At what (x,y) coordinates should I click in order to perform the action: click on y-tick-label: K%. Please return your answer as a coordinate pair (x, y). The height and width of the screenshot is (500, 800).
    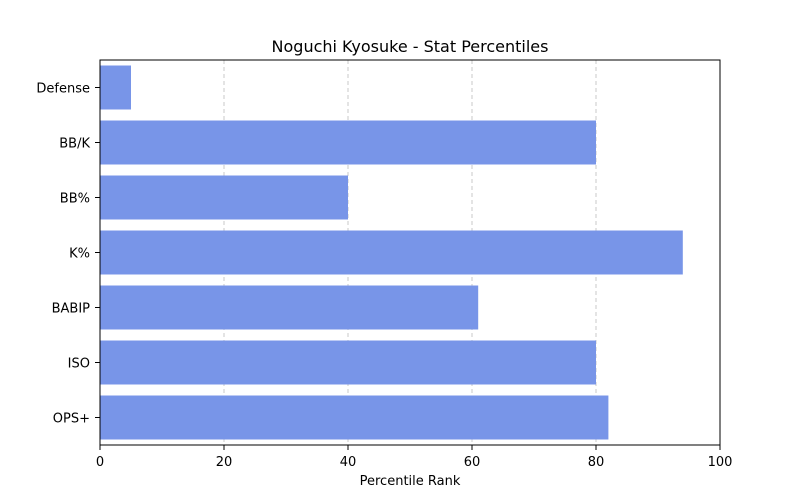
    Looking at the image, I should click on (79, 254).